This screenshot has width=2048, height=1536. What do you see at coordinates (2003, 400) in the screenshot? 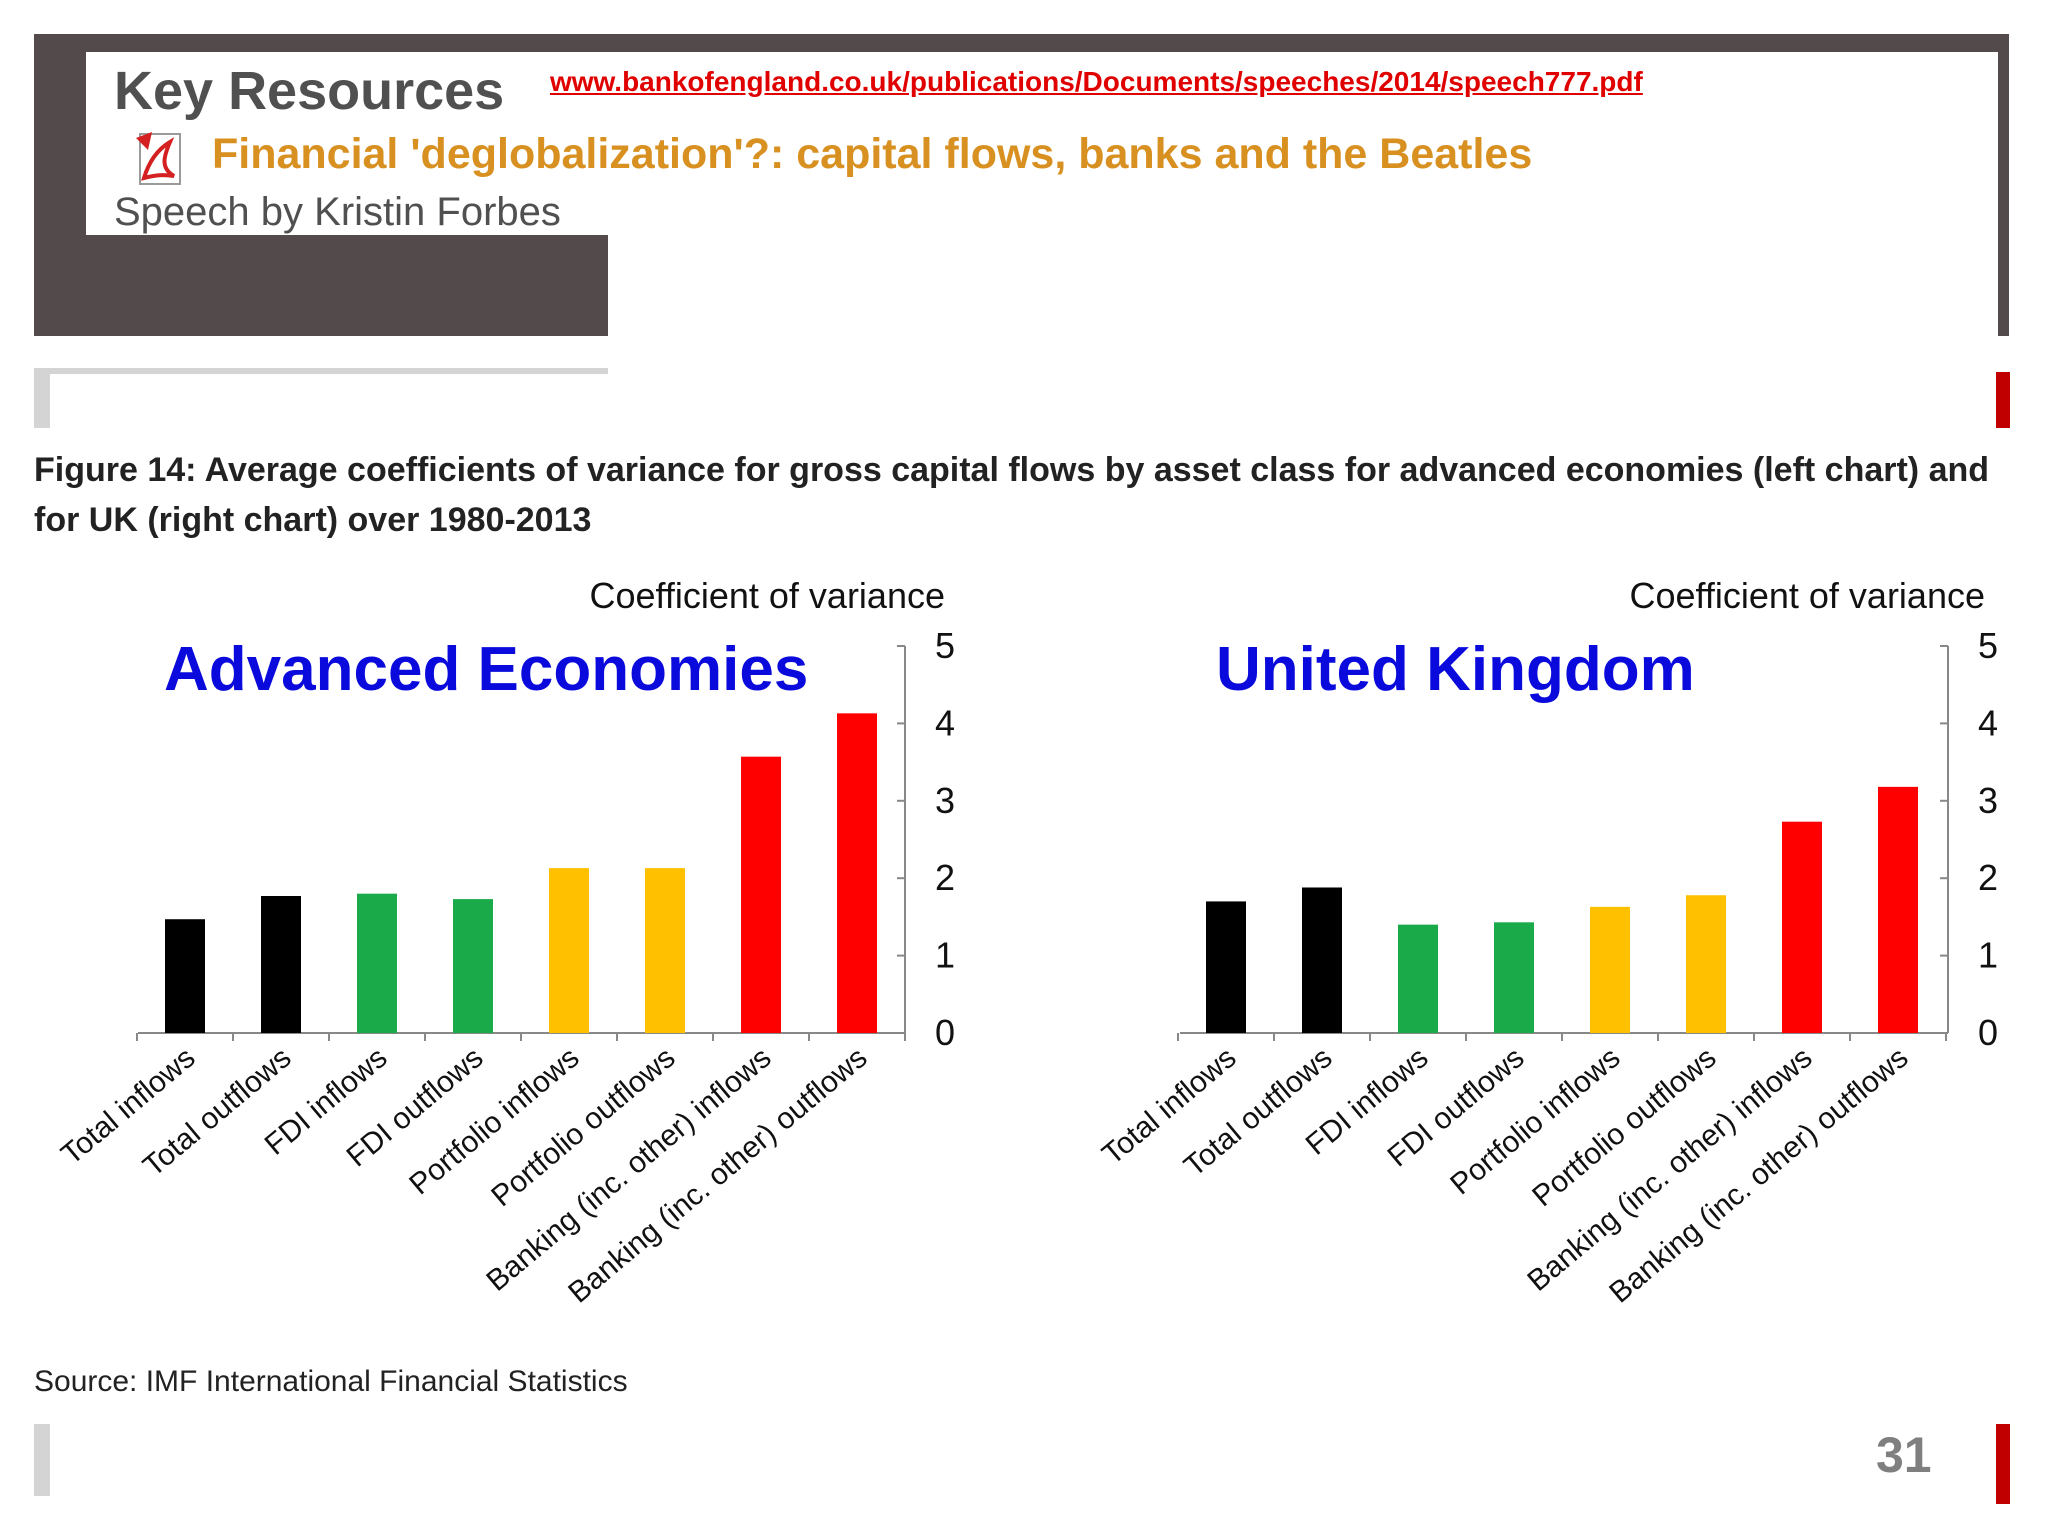
I see `accent-bar-right-top` at bounding box center [2003, 400].